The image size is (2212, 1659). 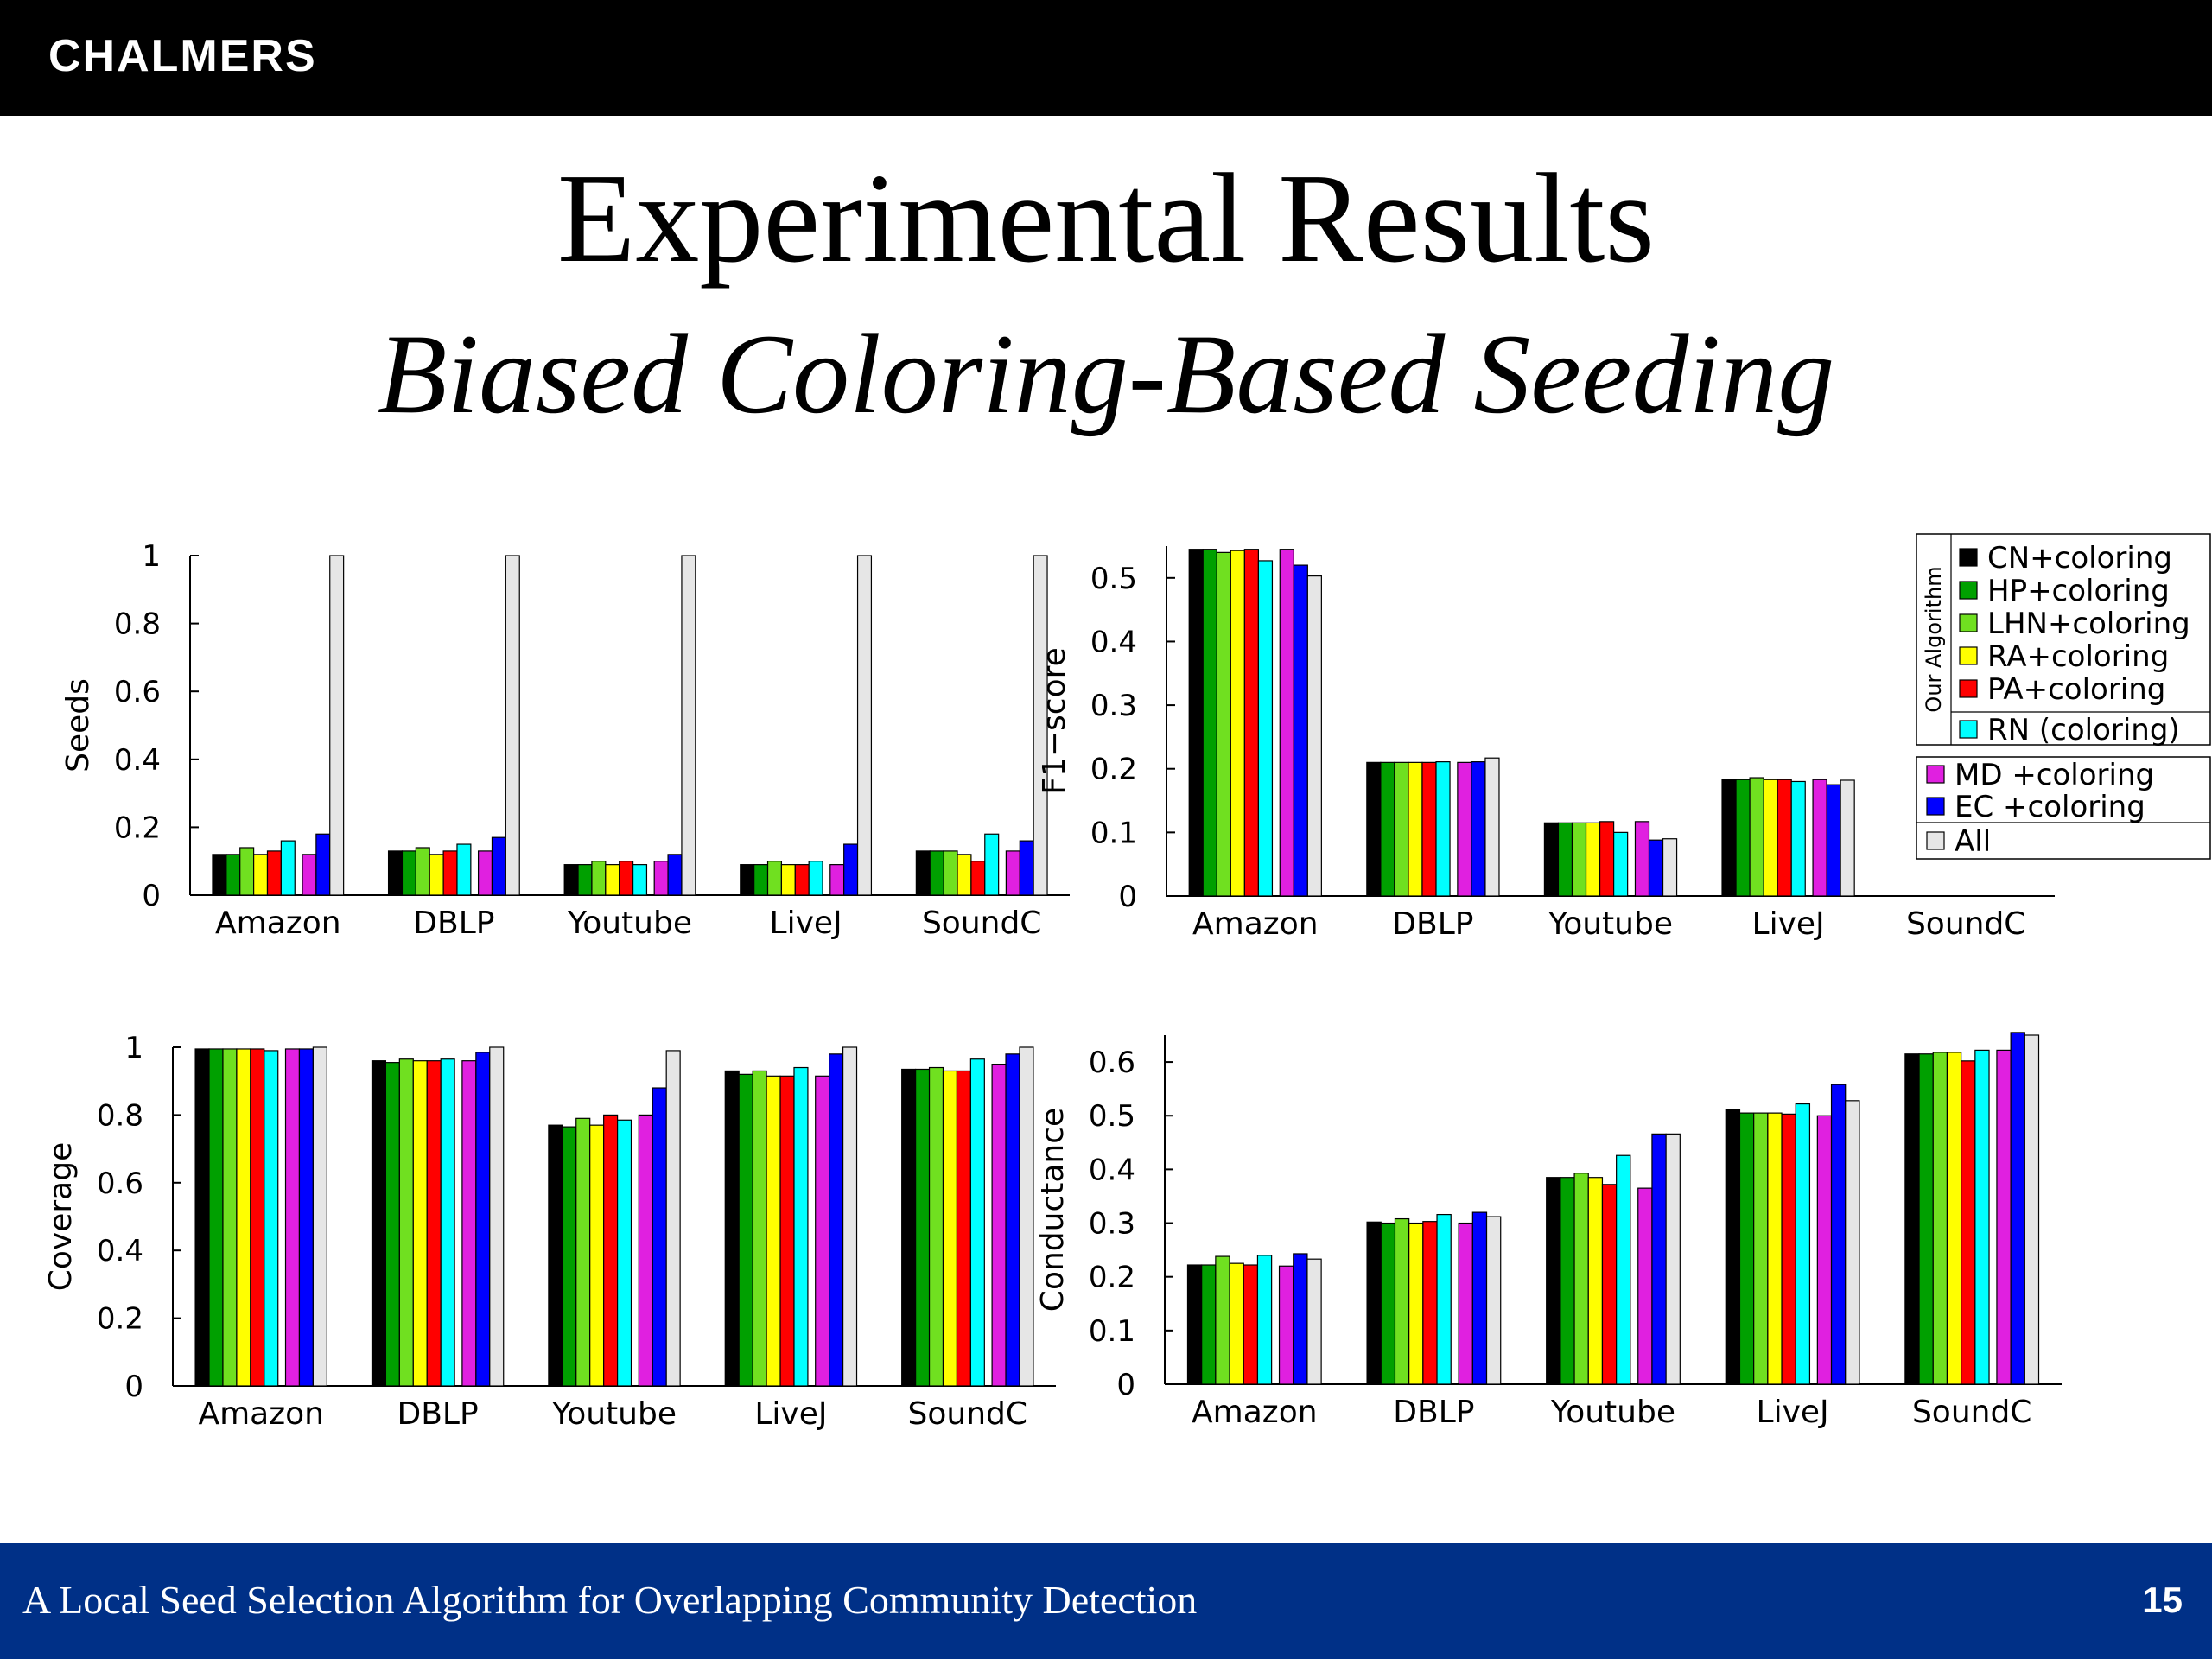 What do you see at coordinates (120, 1115) in the screenshot?
I see `y-tick-label: 0.8` at bounding box center [120, 1115].